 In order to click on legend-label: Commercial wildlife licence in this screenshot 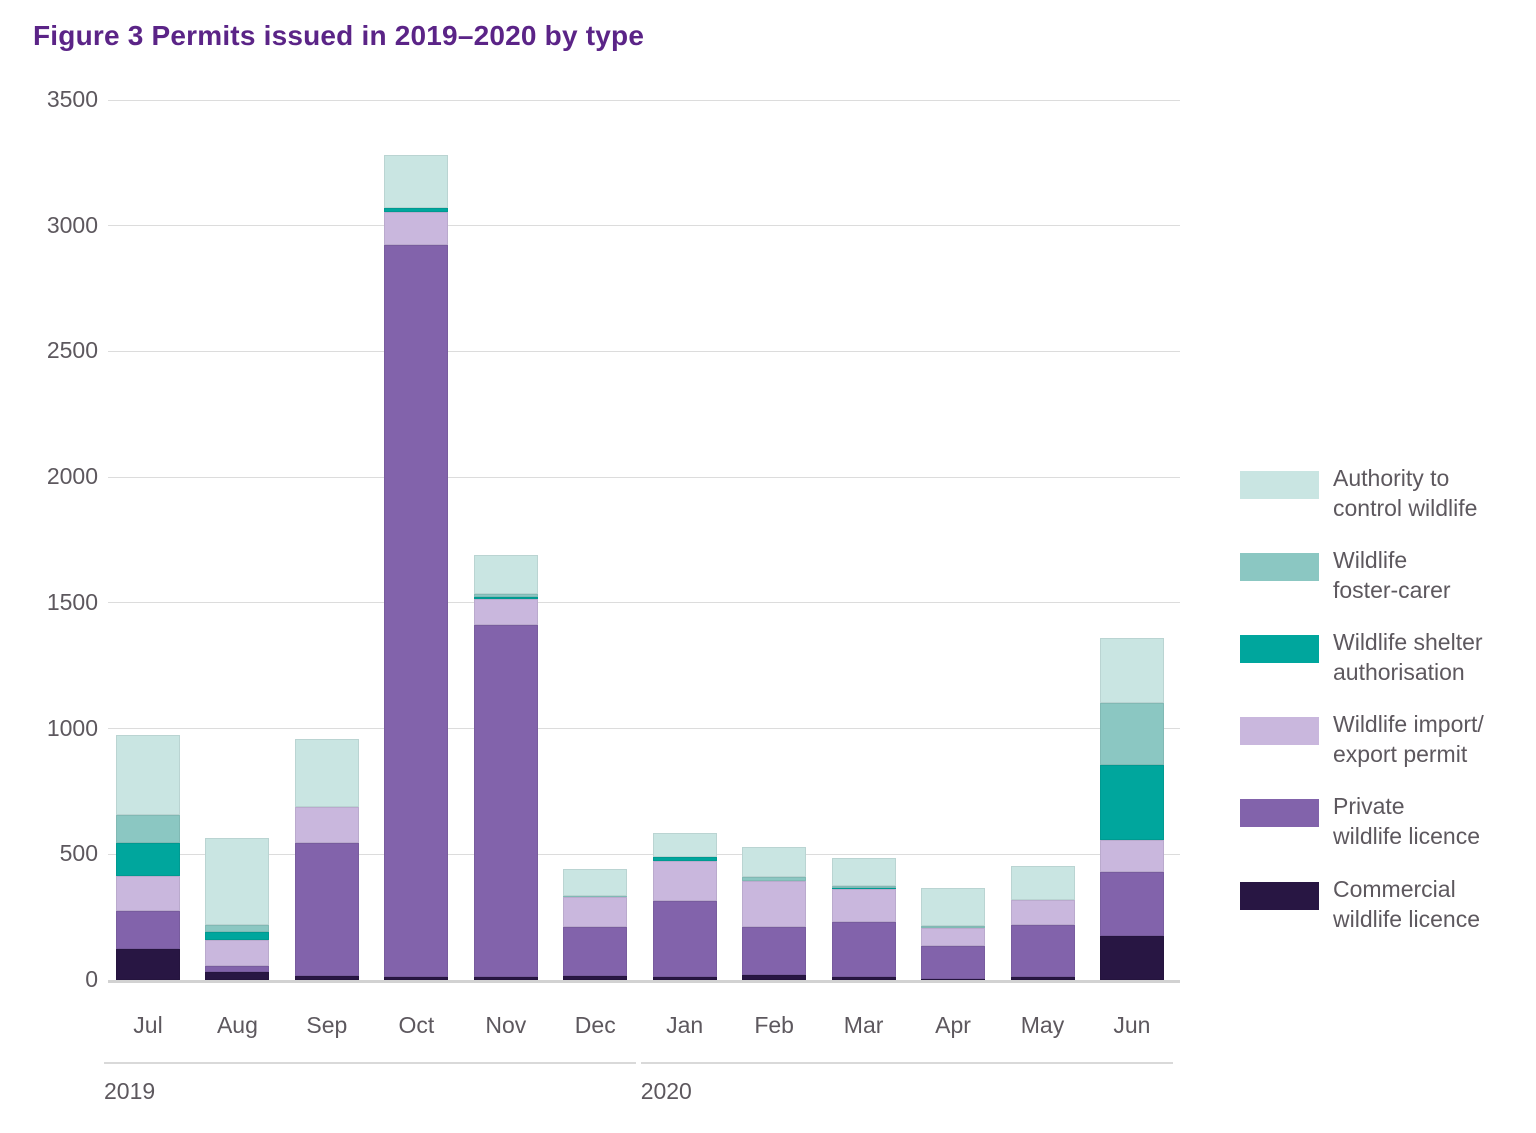, I will do `click(1407, 904)`.